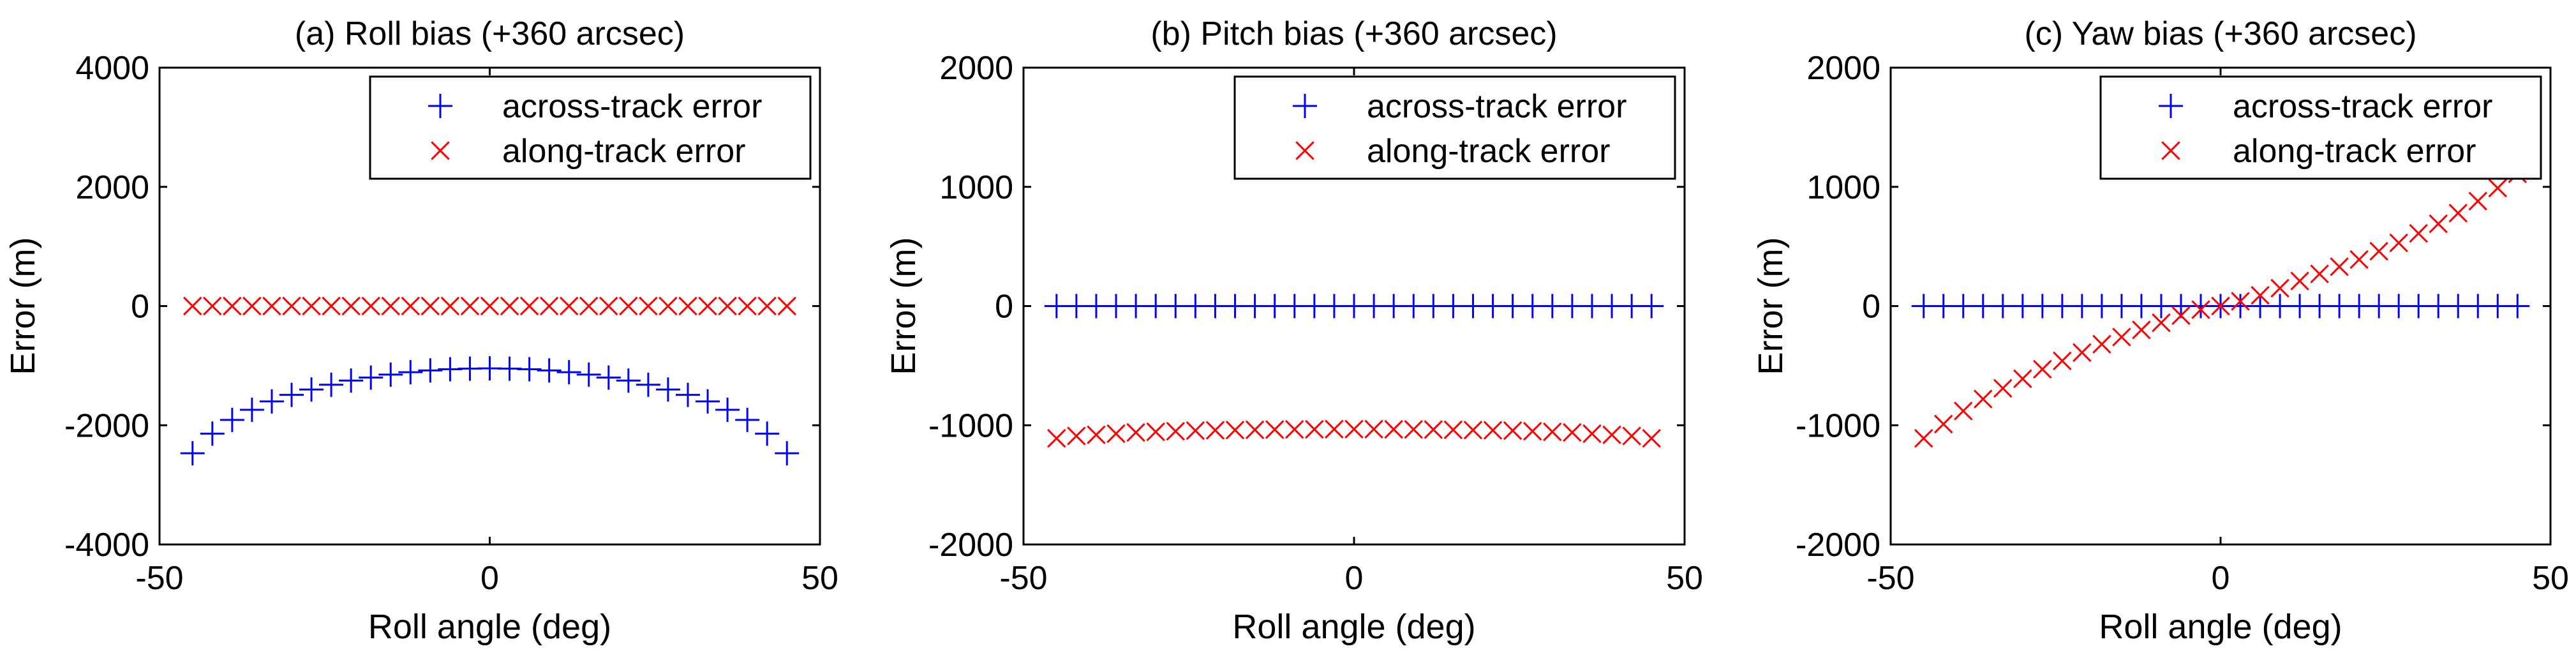 This screenshot has width=2576, height=660. Describe the element at coordinates (976, 187) in the screenshot. I see `y-tick-label: 1000` at that location.